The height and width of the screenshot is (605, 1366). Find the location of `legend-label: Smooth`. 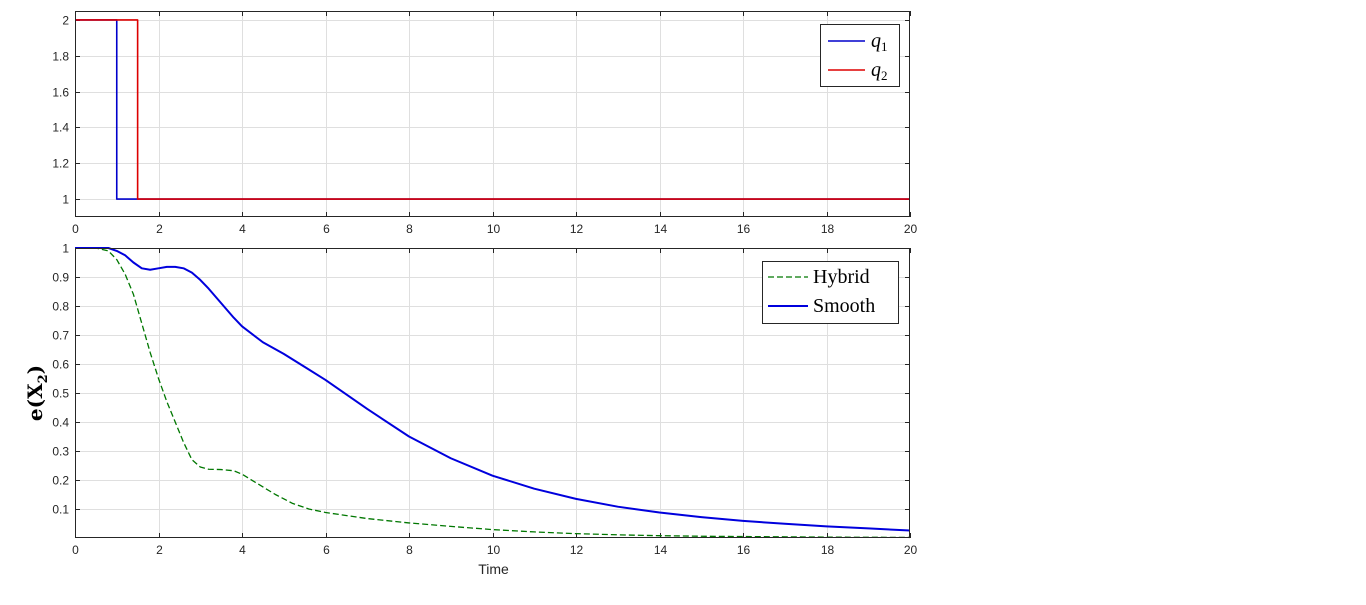

legend-label: Smooth is located at coordinates (844, 306).